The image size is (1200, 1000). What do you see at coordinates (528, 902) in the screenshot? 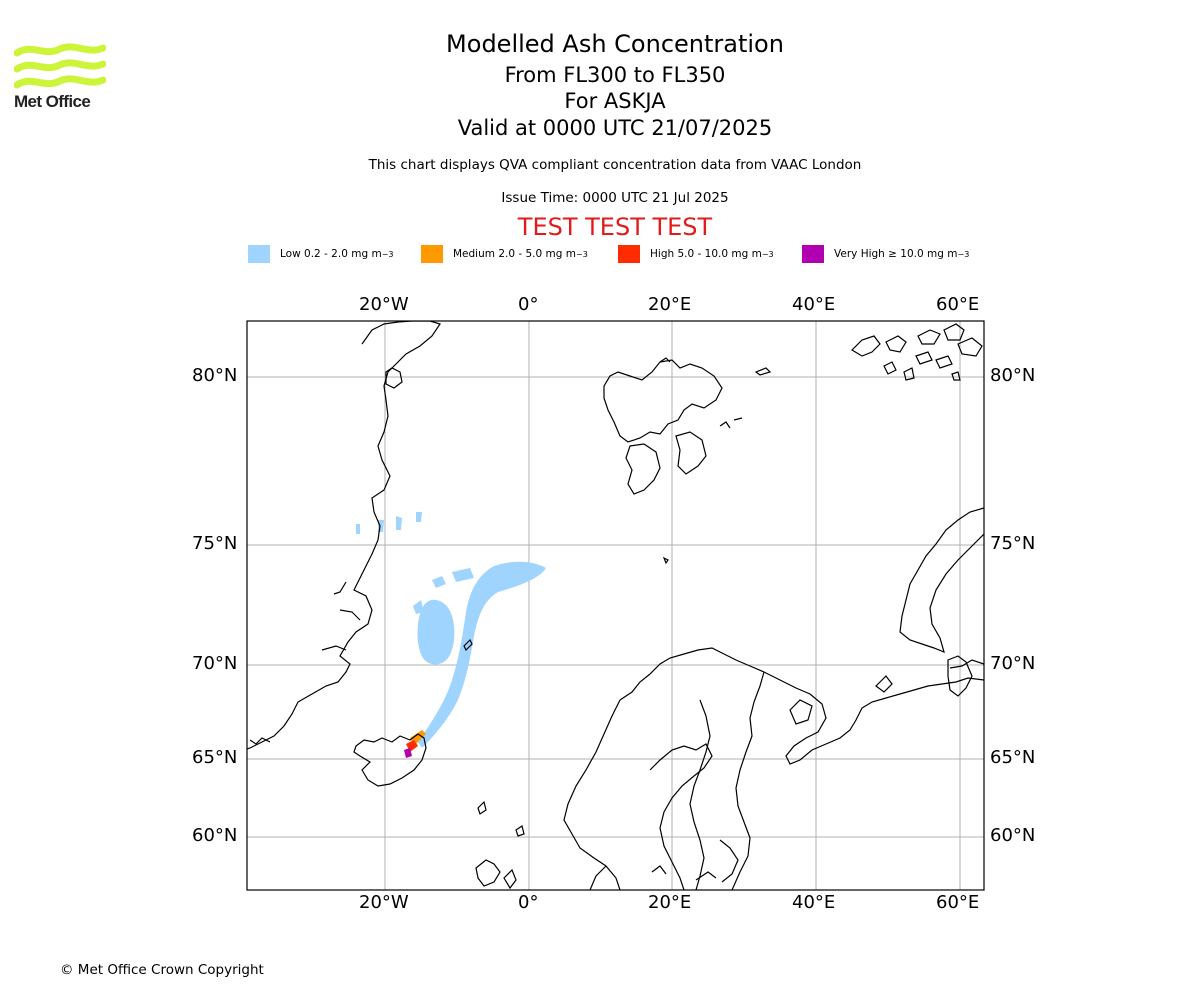
I see `lon-tick-bottom-0: 0°` at bounding box center [528, 902].